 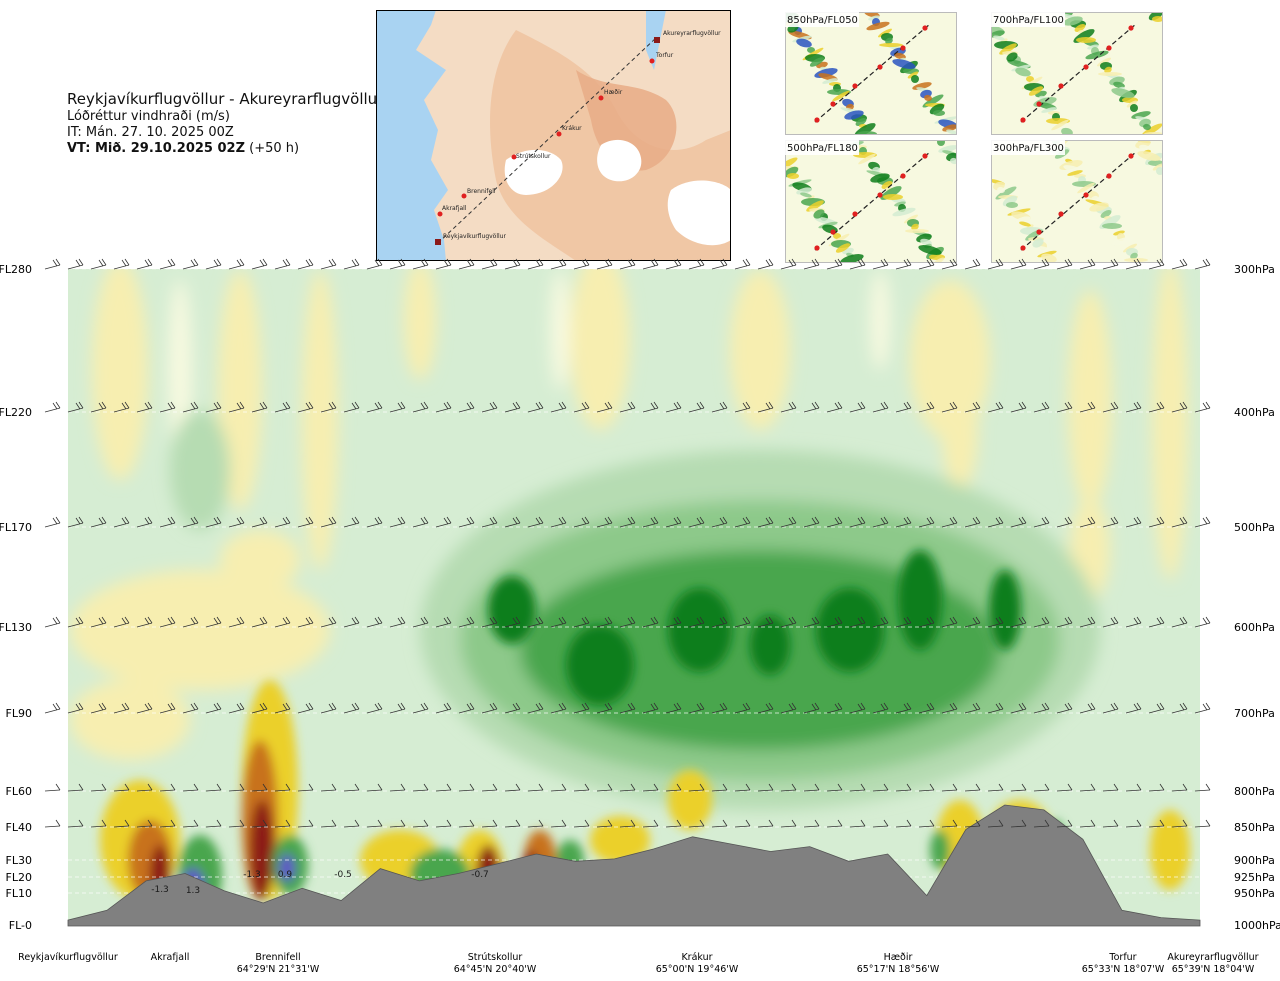 I want to click on thumbnail-300hpa-image: 300hPa/FL300, so click(x=1074, y=199).